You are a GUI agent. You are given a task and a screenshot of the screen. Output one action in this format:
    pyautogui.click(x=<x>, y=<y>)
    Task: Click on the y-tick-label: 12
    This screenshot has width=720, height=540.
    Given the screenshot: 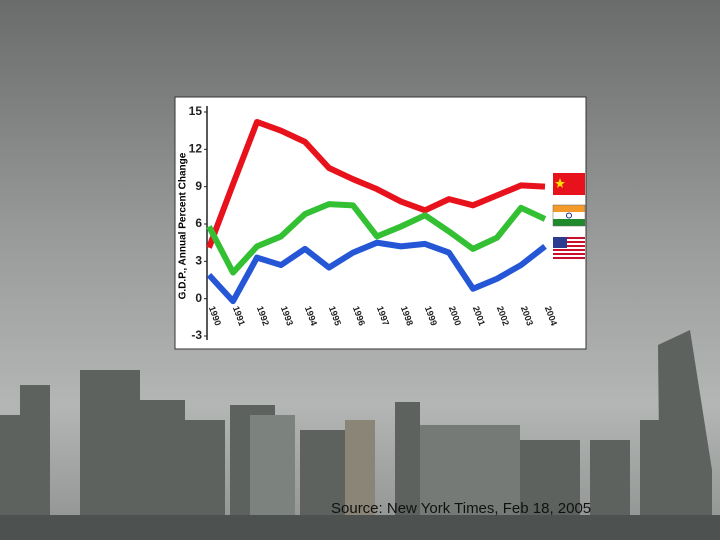 What is the action you would take?
    pyautogui.click(x=196, y=149)
    